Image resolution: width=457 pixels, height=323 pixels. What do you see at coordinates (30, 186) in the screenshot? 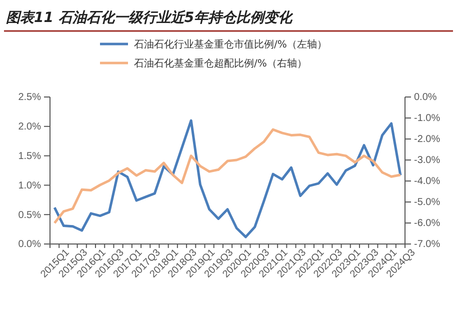
I see `y-tick-label: 1.0%` at bounding box center [30, 186].